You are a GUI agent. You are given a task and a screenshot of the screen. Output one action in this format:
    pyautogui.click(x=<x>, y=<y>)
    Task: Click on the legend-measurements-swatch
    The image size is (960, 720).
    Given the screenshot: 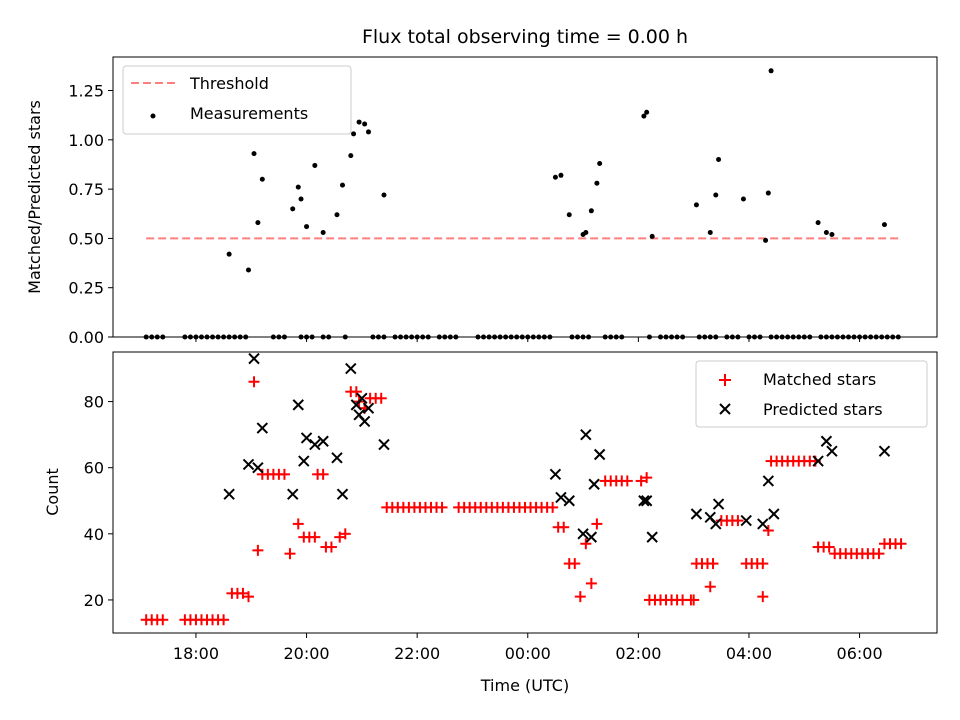 What is the action you would take?
    pyautogui.click(x=153, y=116)
    